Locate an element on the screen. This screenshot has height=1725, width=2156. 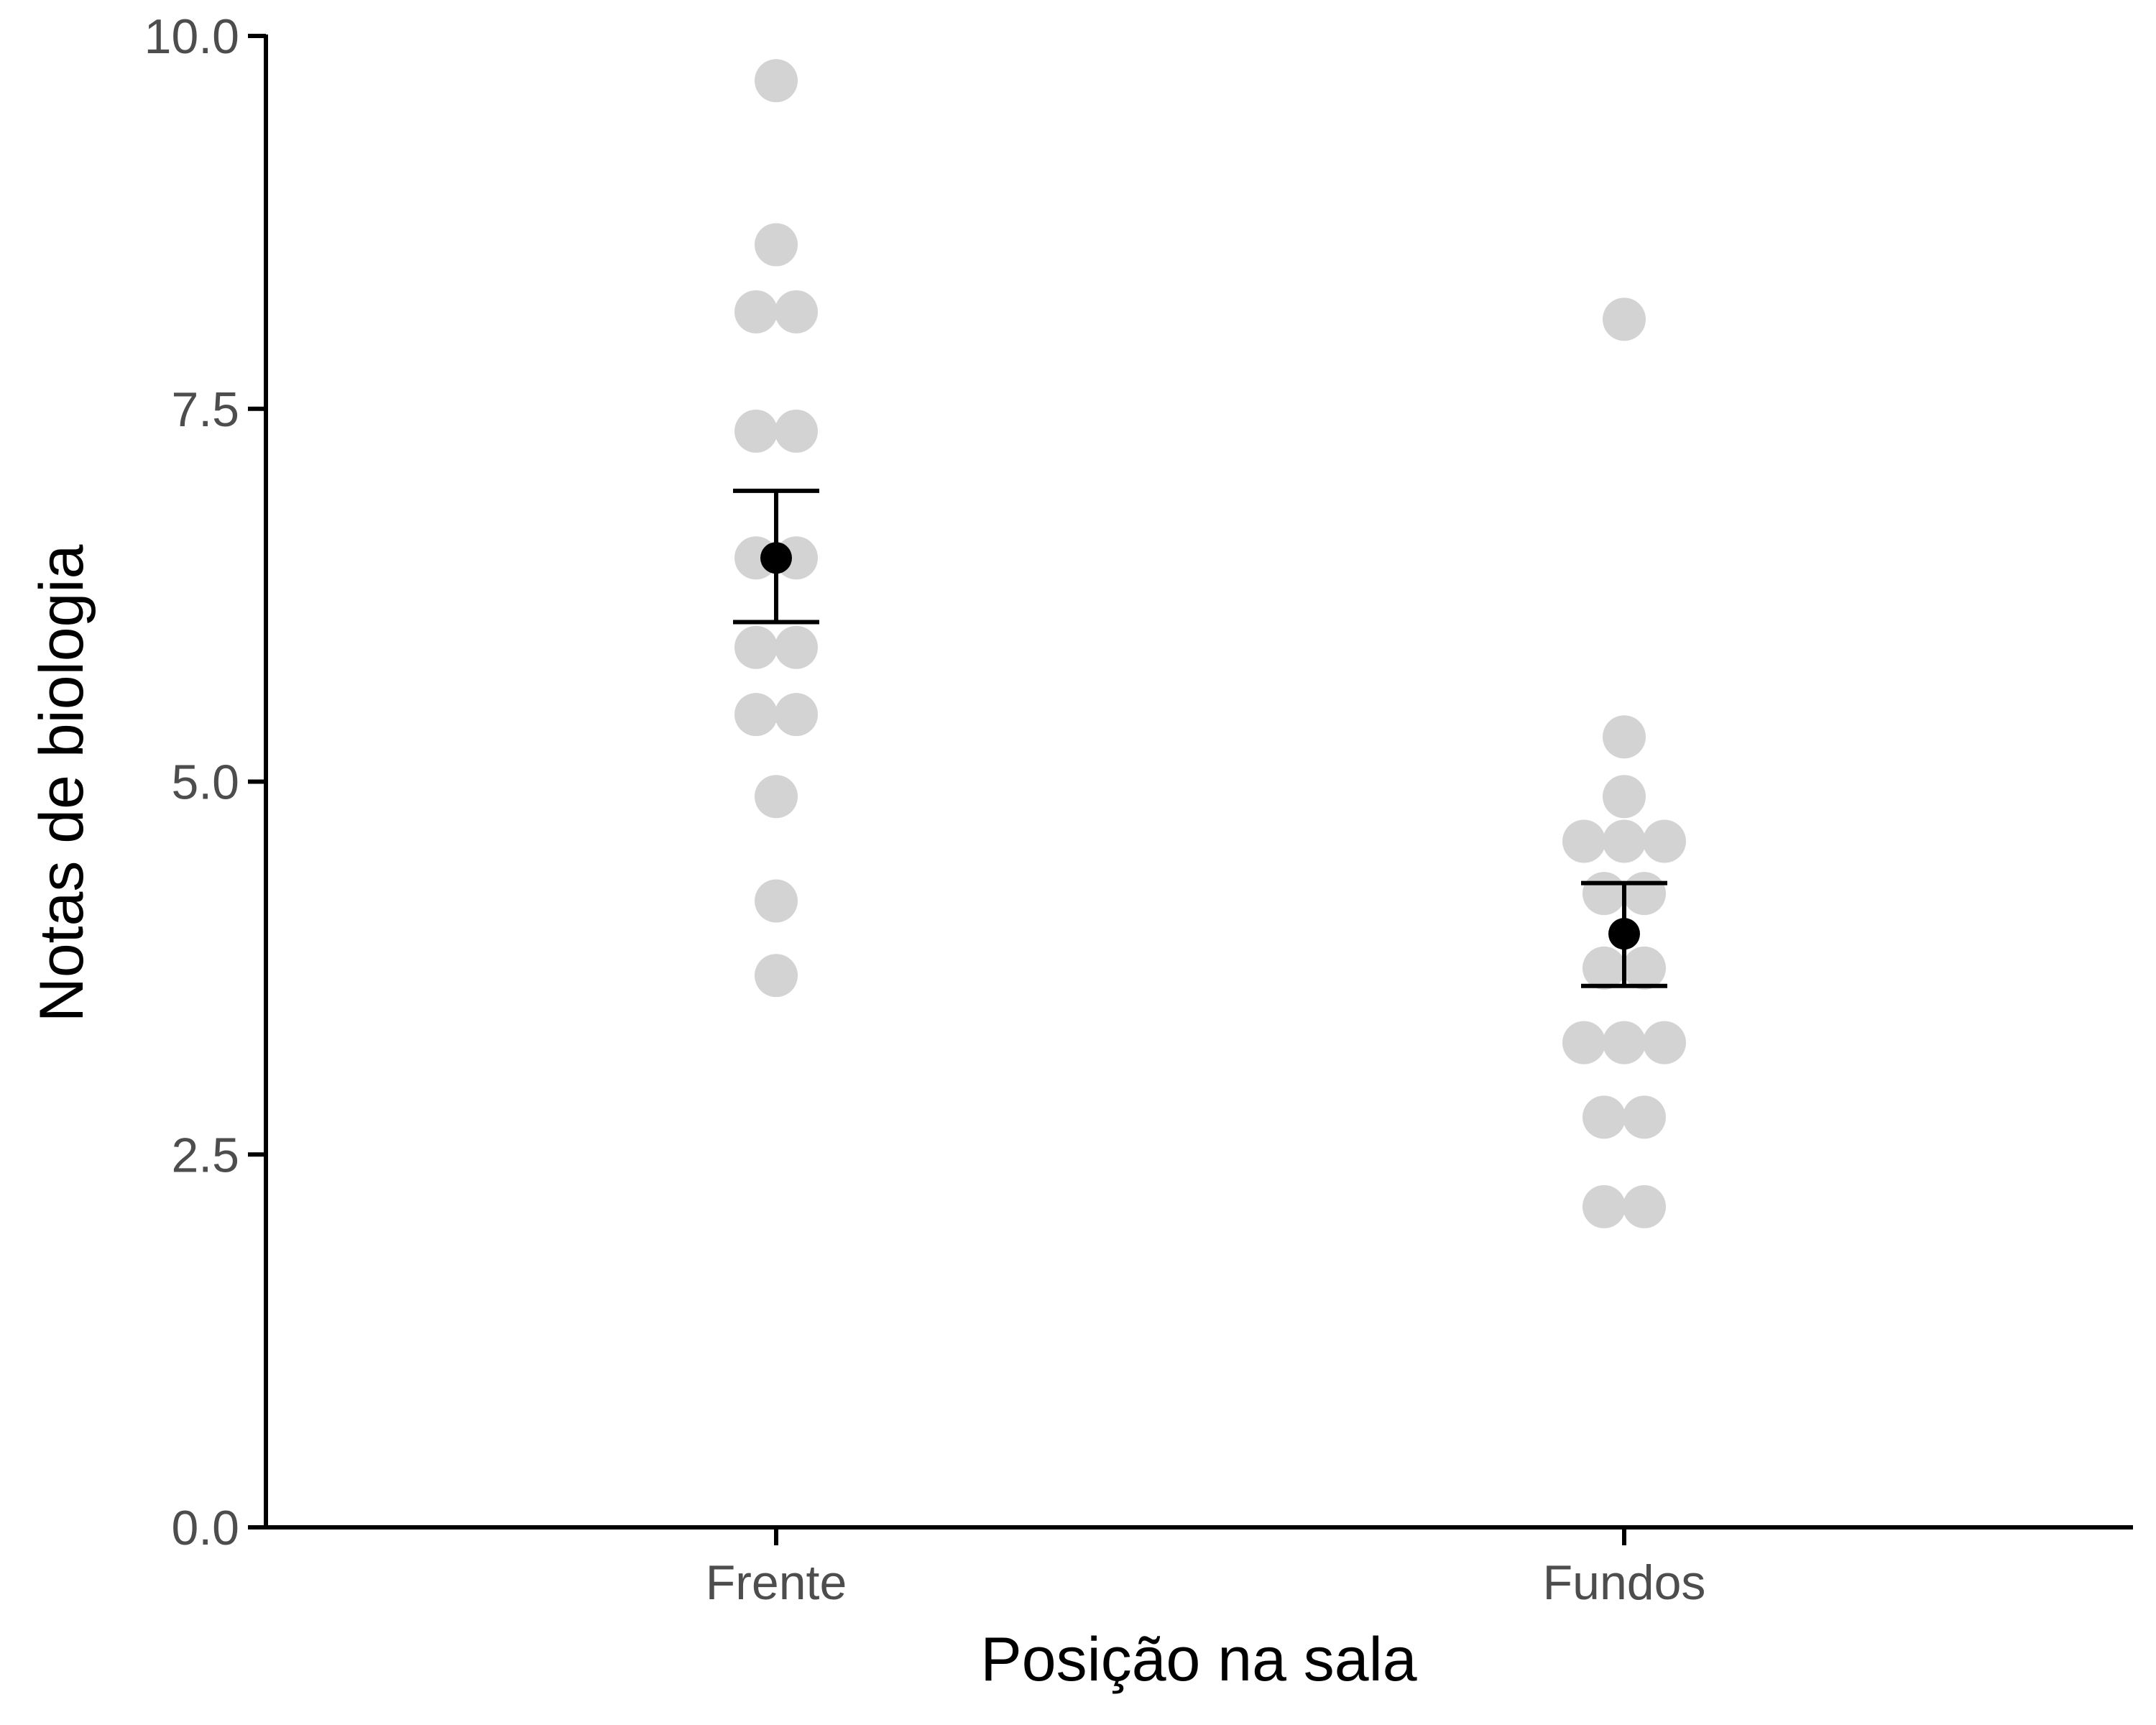
y-tick-label: 2.5 is located at coordinates (205, 1155).